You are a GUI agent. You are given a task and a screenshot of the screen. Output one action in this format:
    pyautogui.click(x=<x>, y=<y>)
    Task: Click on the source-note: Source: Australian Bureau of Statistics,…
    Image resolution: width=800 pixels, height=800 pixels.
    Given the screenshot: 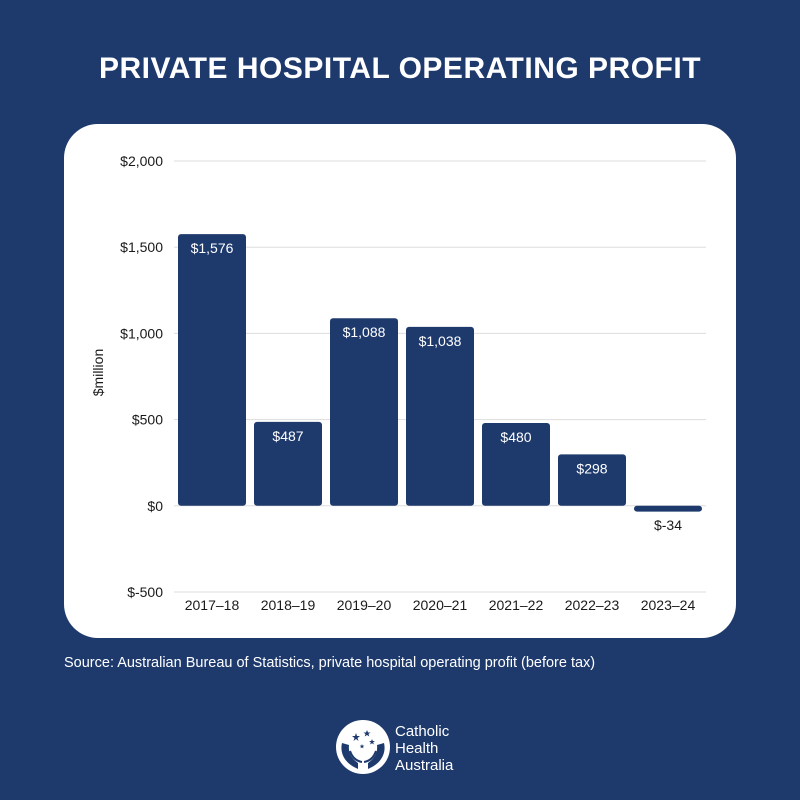 What is the action you would take?
    pyautogui.click(x=330, y=663)
    